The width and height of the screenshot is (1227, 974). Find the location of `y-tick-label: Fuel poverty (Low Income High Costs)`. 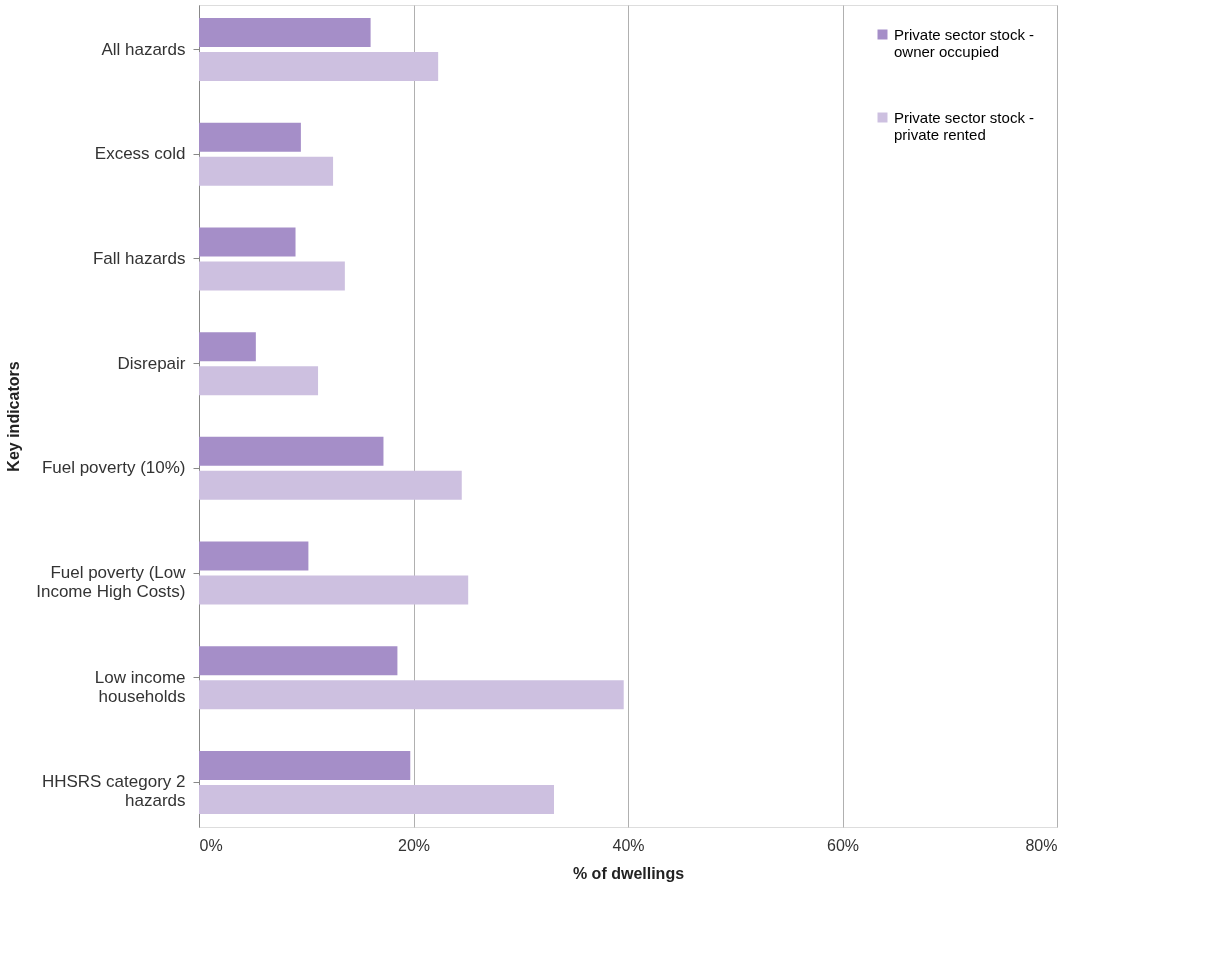

y-tick-label: Fuel poverty (Low Income High Costs) is located at coordinates (111, 582).